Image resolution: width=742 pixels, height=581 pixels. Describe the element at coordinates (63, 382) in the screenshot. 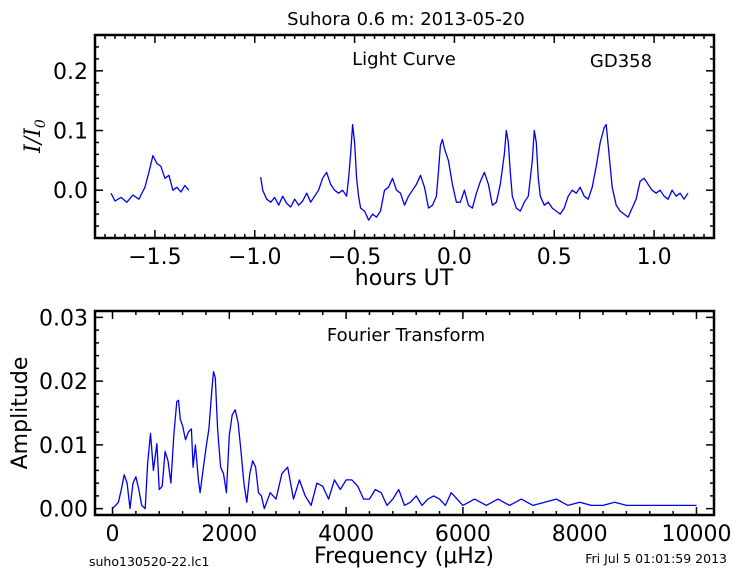

I see `fourier-ytick-label: 0.02` at that location.